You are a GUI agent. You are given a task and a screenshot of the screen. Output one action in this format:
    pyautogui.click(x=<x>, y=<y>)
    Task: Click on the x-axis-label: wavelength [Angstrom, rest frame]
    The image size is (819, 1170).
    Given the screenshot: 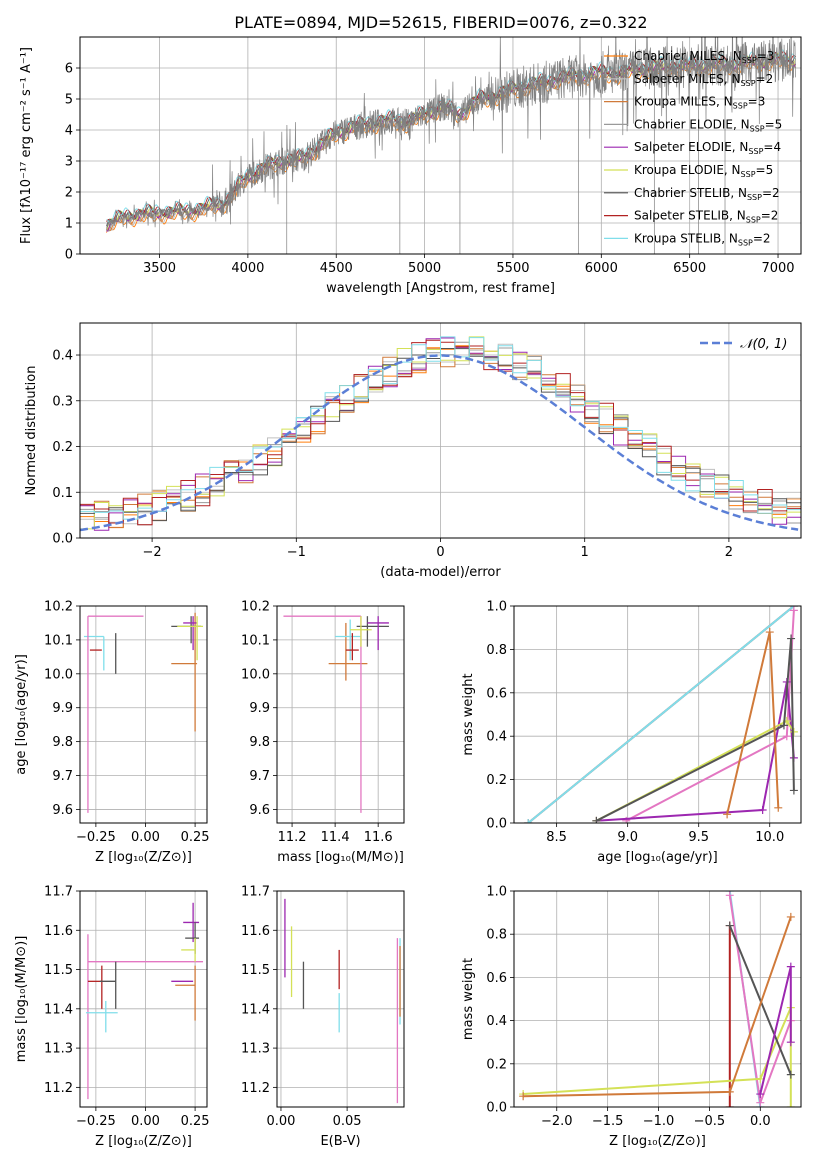 What is the action you would take?
    pyautogui.click(x=440, y=288)
    